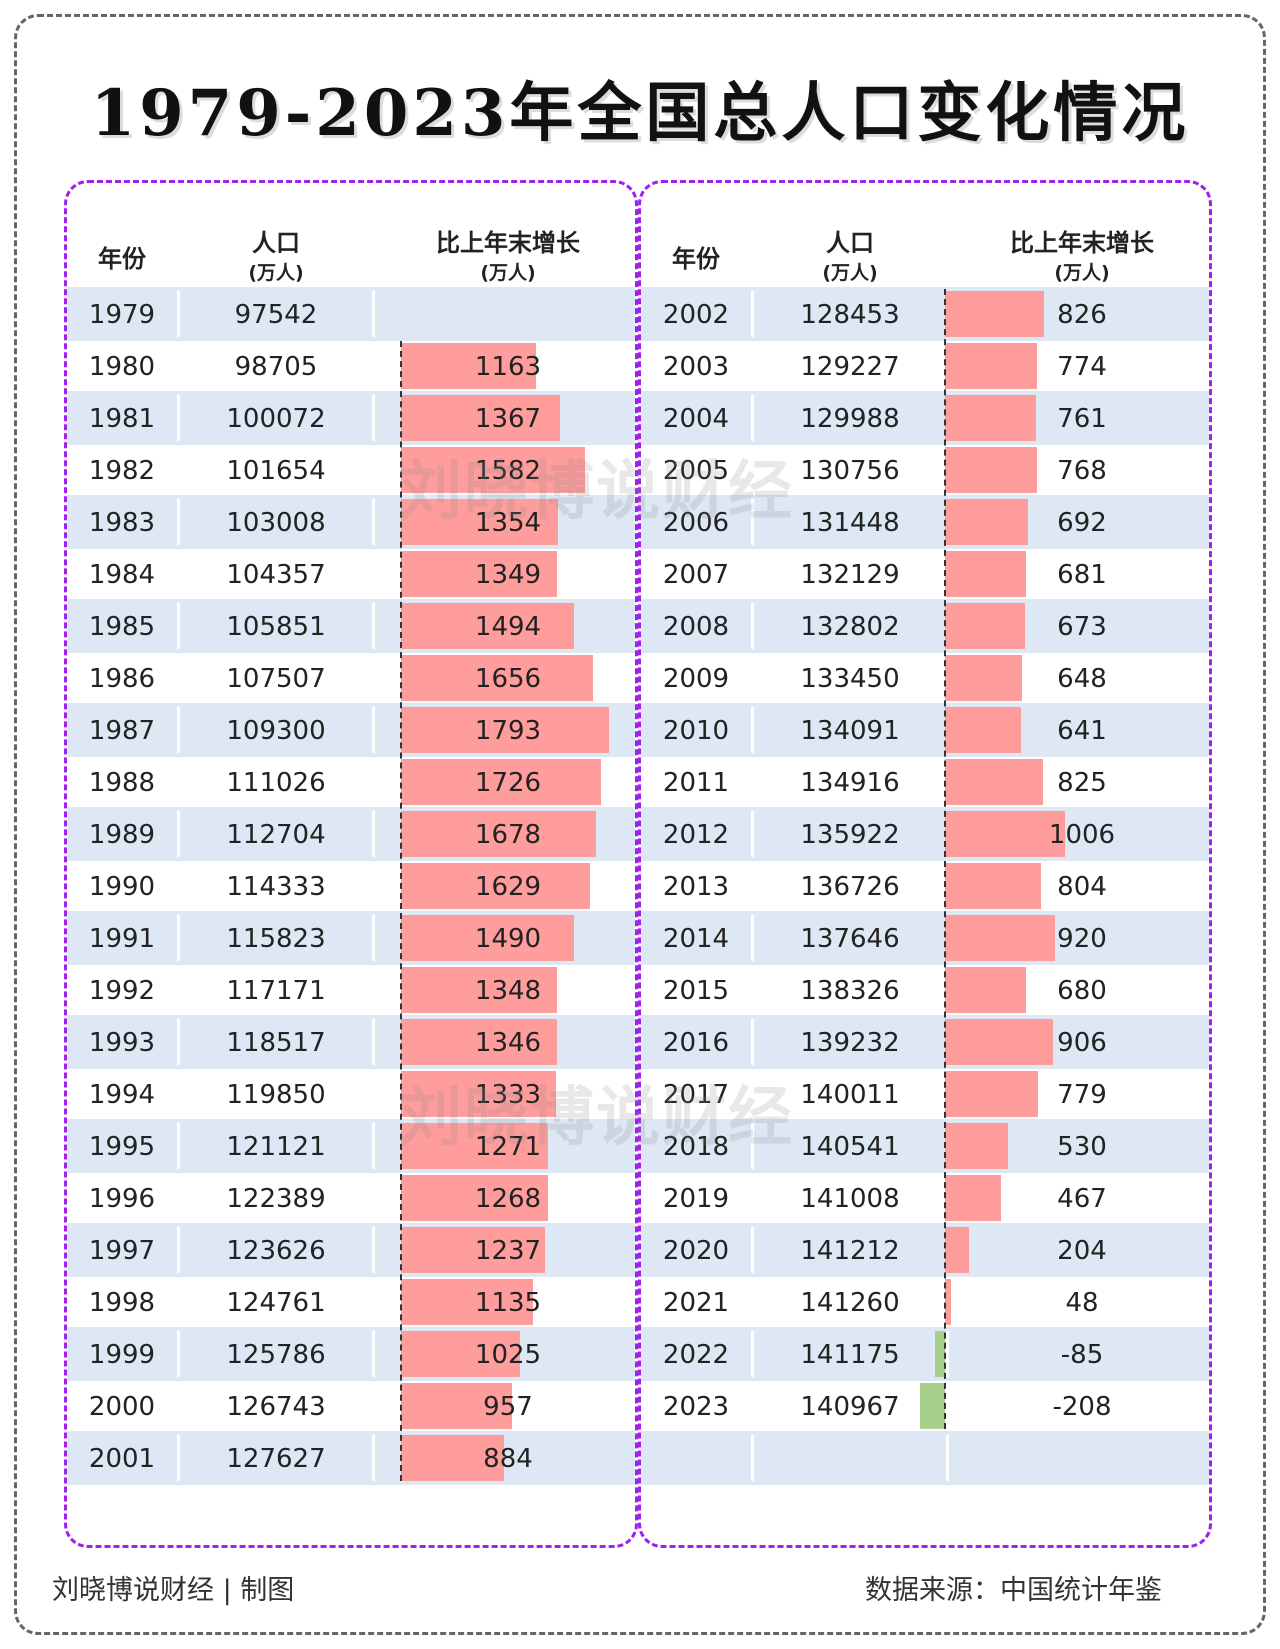 The image size is (1280, 1649). Describe the element at coordinates (276, 273) in the screenshot. I see `header-population-unit: (万人)` at that location.